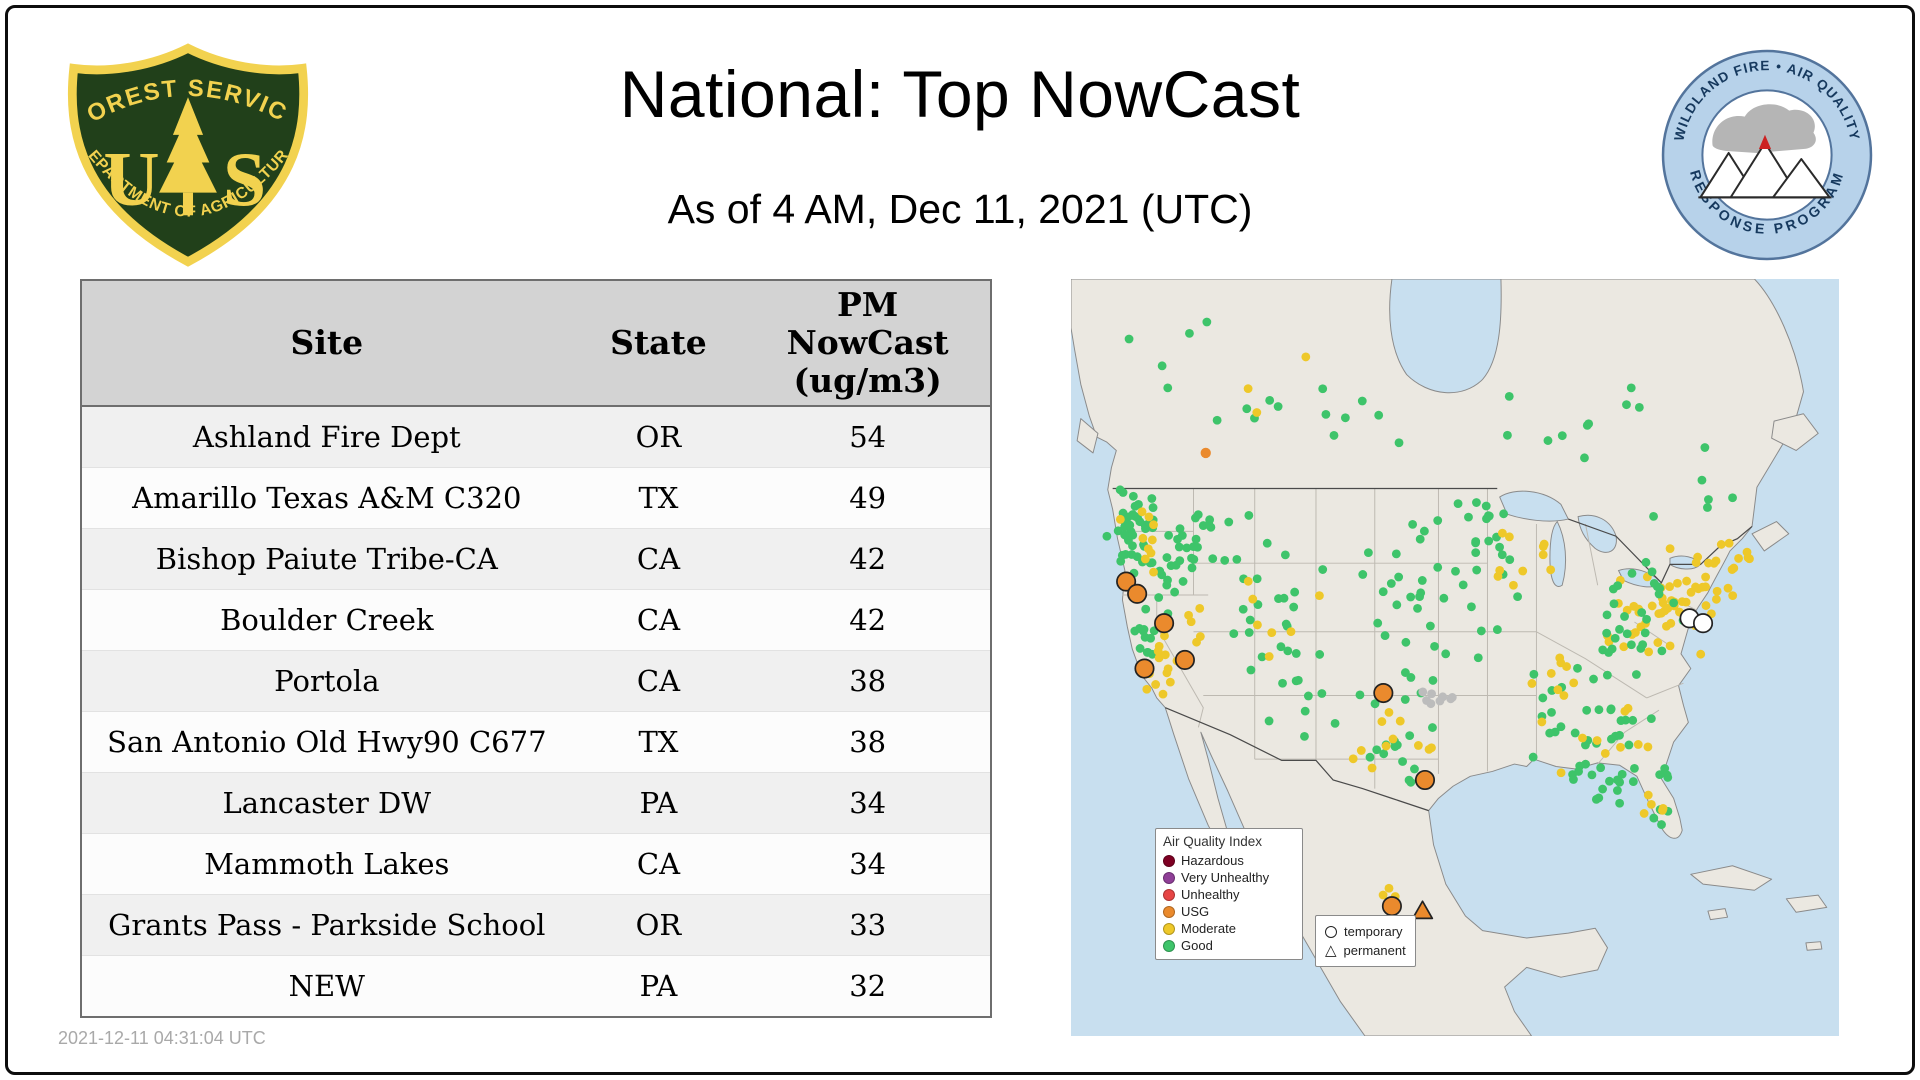 Image resolution: width=1920 pixels, height=1080 pixels. Describe the element at coordinates (658, 343) in the screenshot. I see `column-header-1: State` at that location.